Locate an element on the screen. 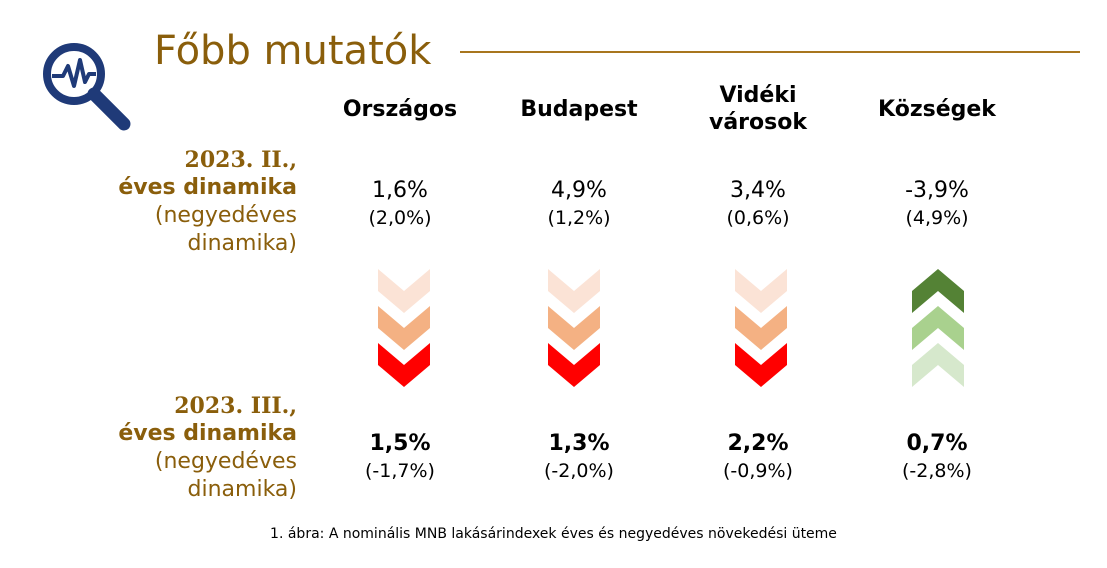 This screenshot has width=1107, height=568. trend-arrows-budapest is located at coordinates (574, 328).